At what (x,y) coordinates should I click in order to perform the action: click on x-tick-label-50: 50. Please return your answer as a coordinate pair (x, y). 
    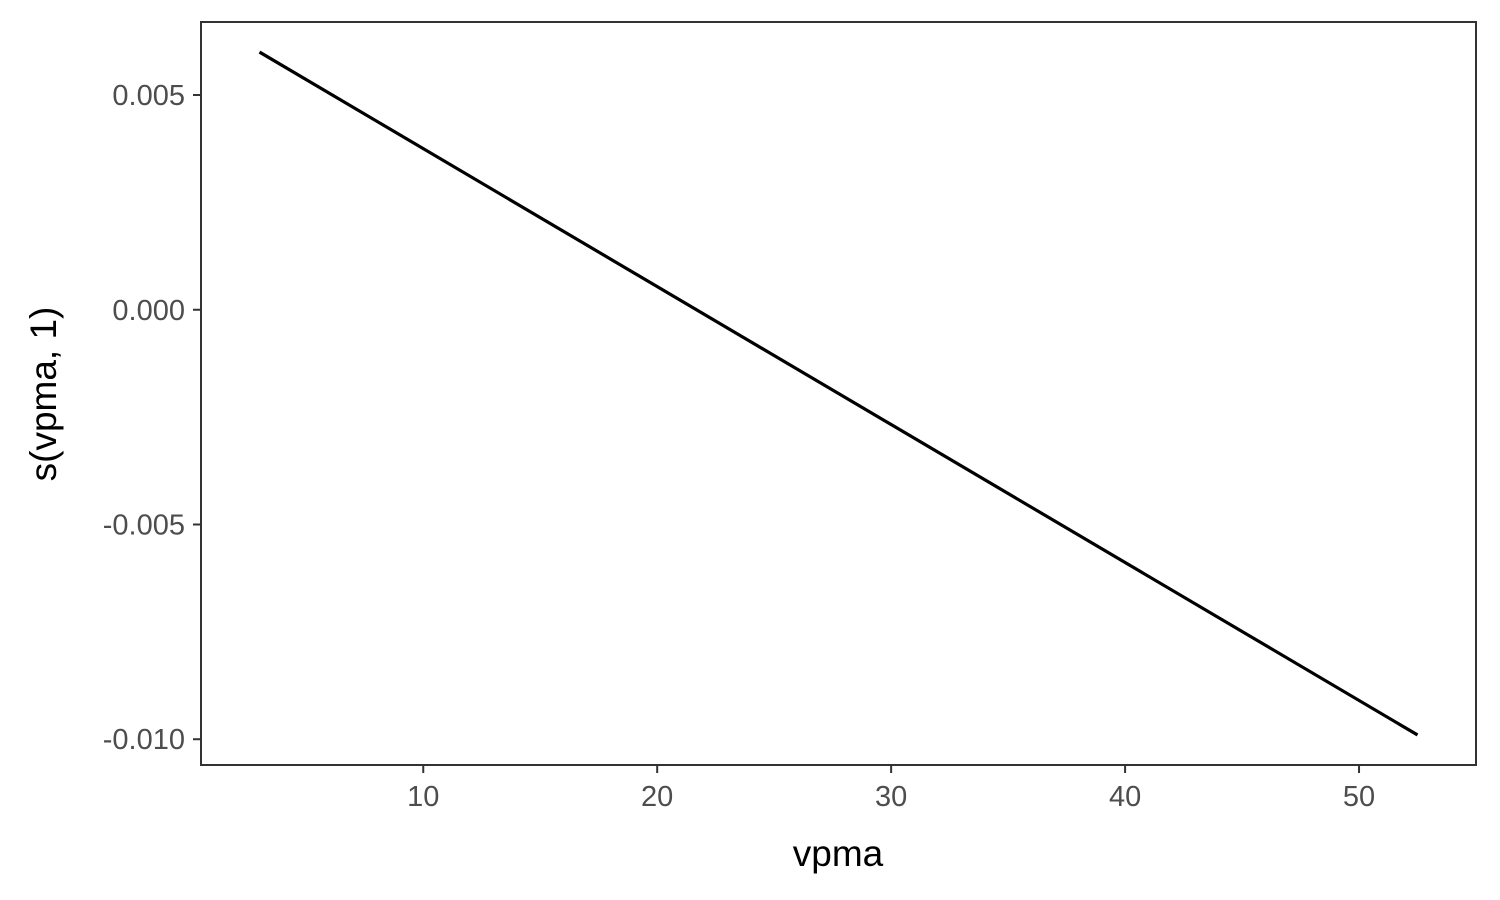
    Looking at the image, I should click on (1359, 797).